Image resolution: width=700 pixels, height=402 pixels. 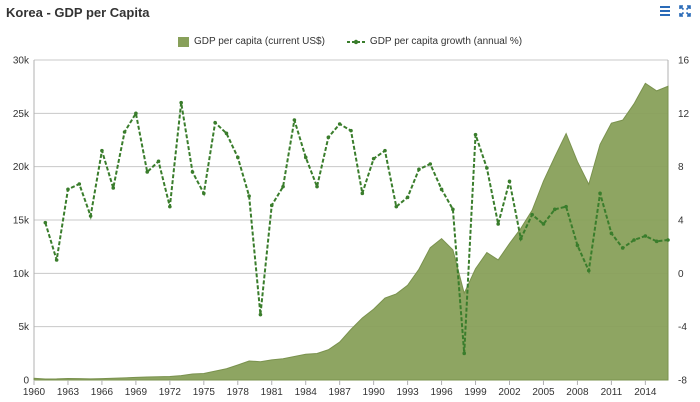 What do you see at coordinates (136, 392) in the screenshot?
I see `x-tick-label: 1969` at bounding box center [136, 392].